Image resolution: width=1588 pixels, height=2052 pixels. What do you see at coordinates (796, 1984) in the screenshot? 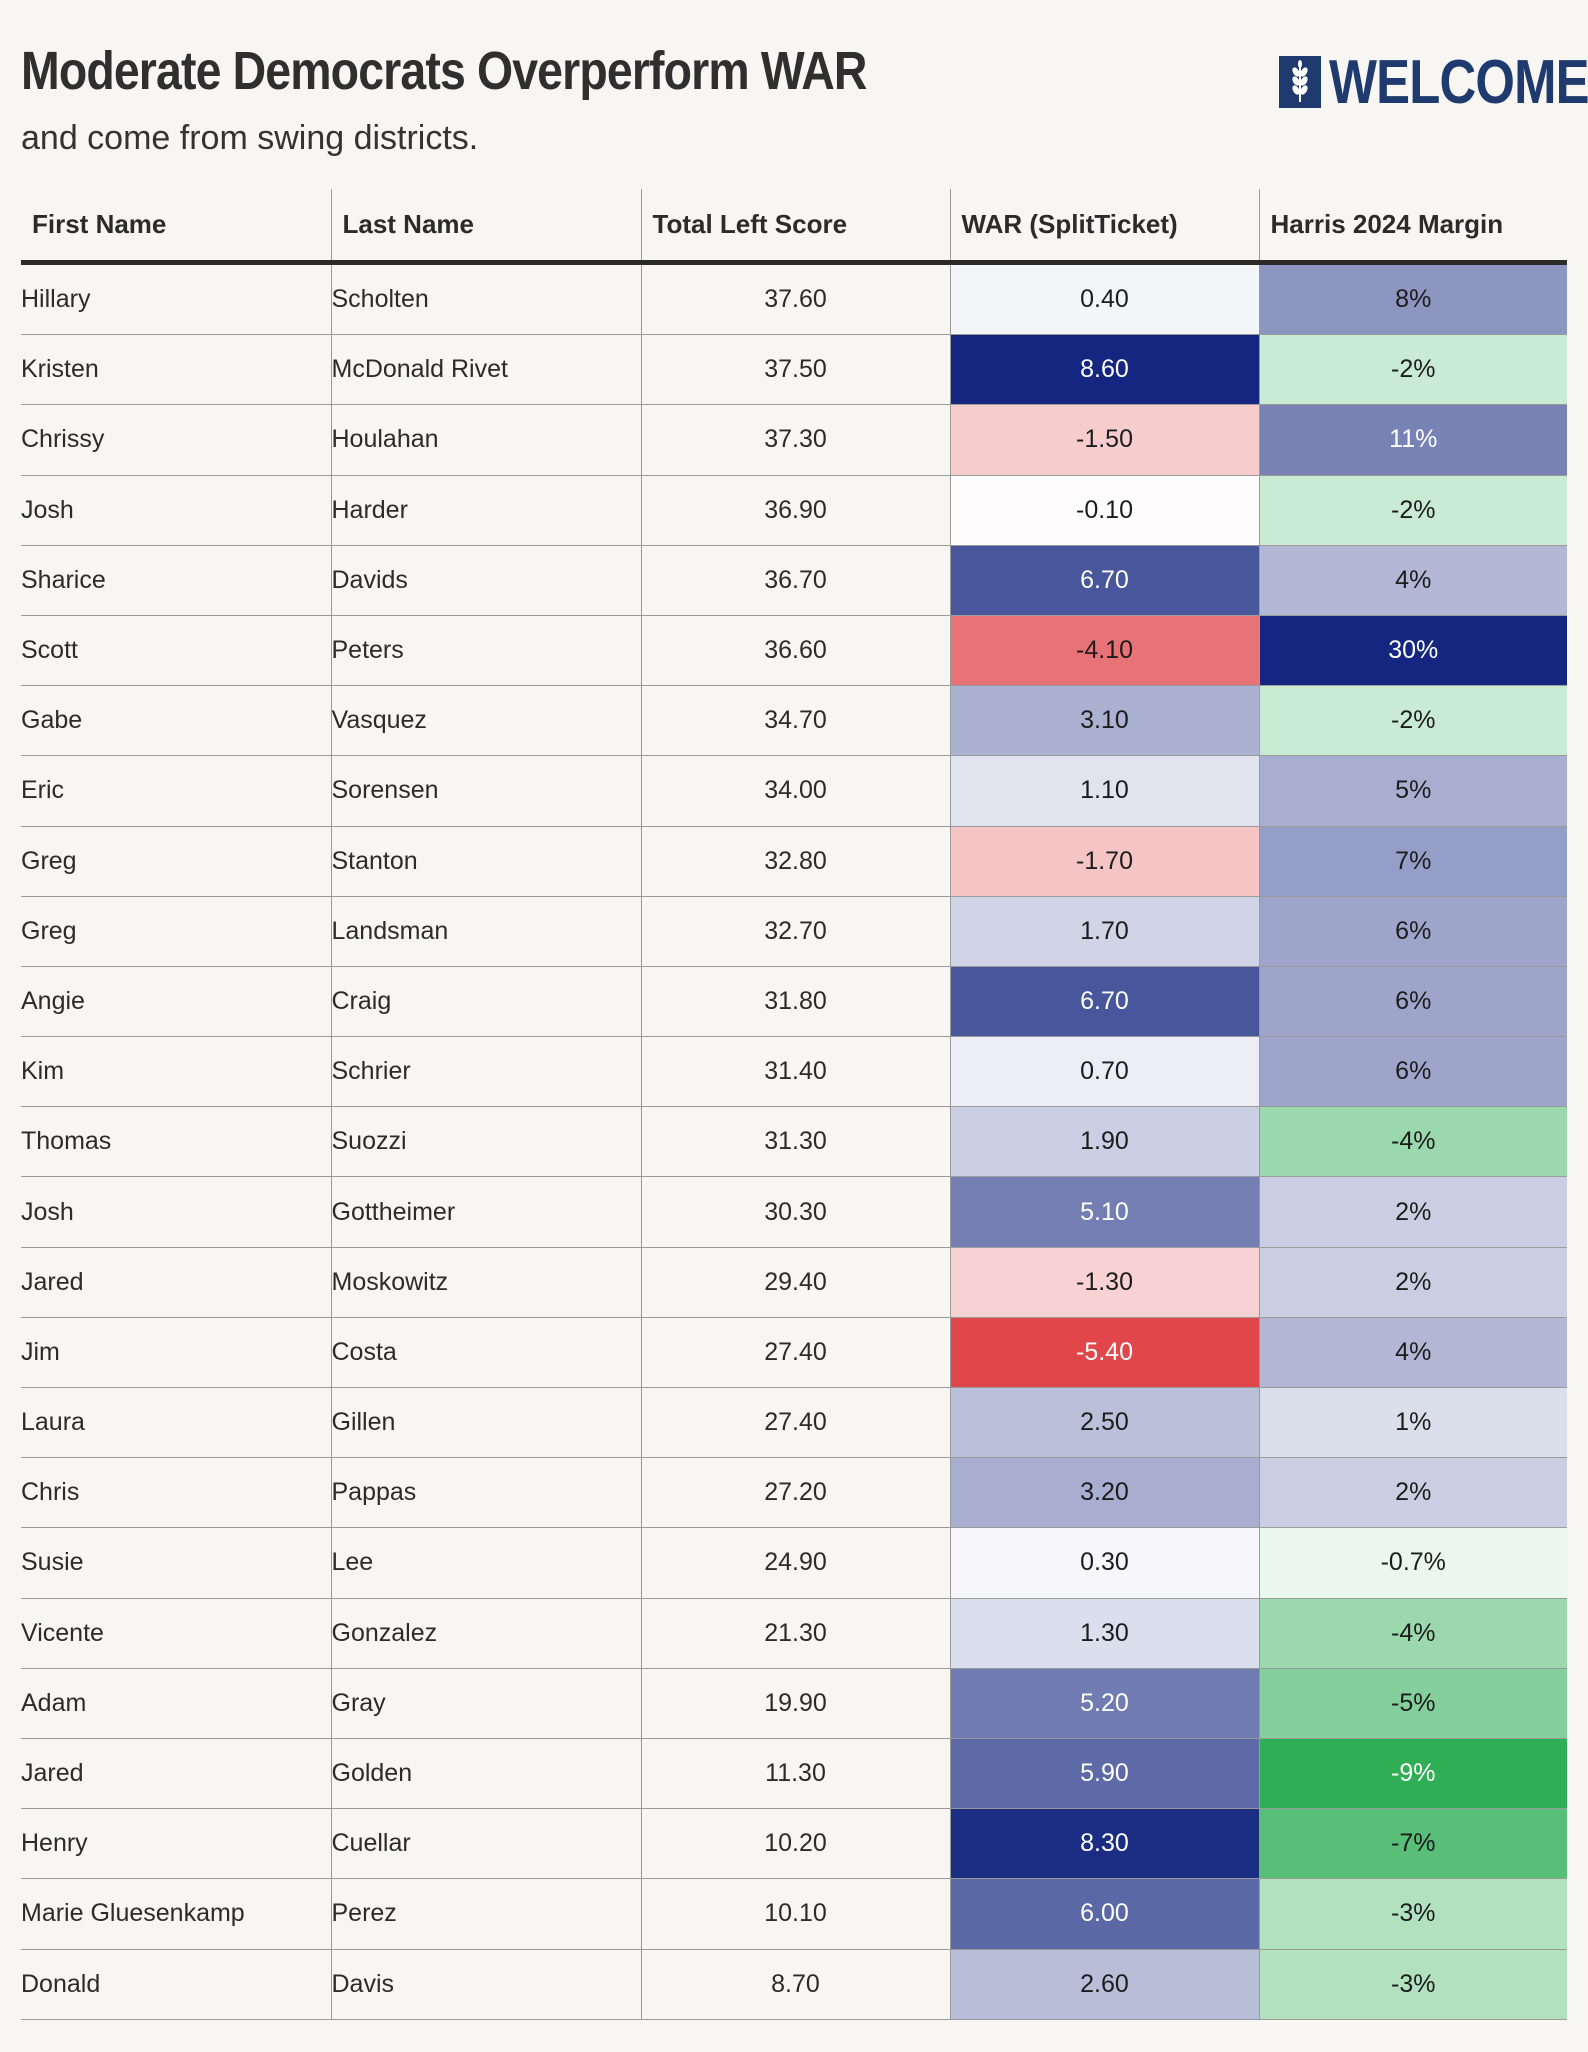
I see `cell-total-left-score: 8.70` at bounding box center [796, 1984].